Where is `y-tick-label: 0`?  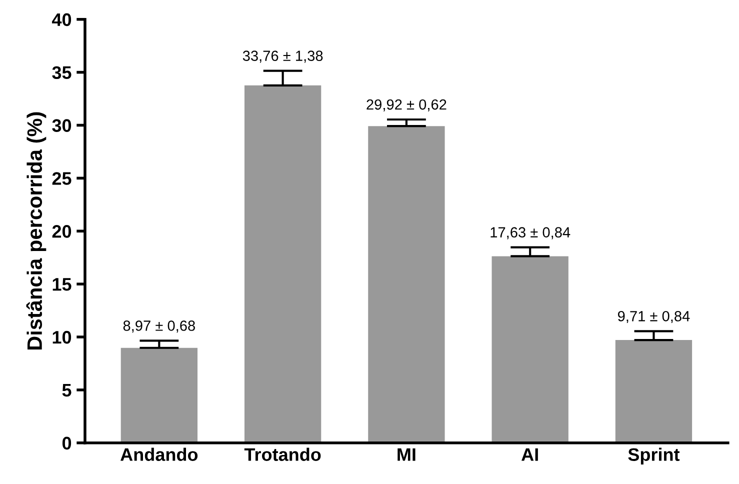
y-tick-label: 0 is located at coordinates (67, 443).